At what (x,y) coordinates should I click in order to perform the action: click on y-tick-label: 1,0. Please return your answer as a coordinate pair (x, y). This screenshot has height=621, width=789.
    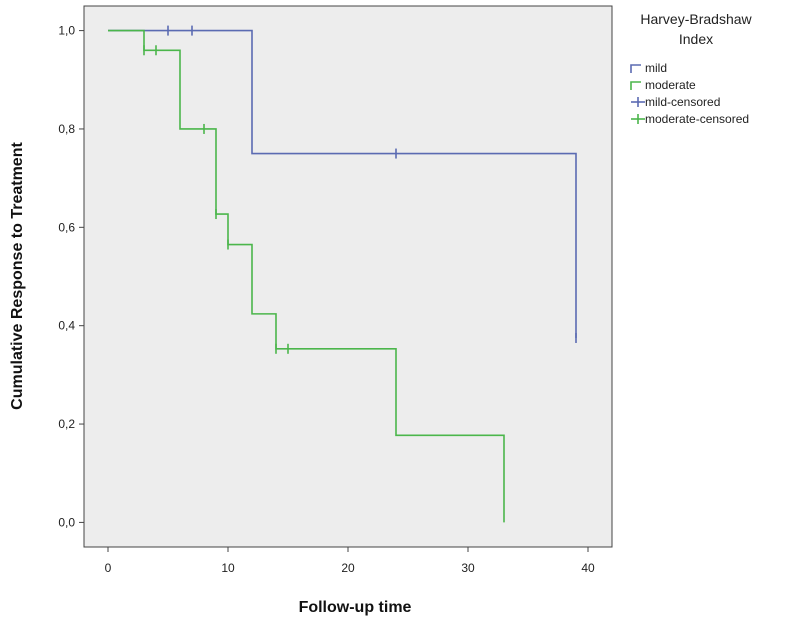
    Looking at the image, I should click on (66, 31).